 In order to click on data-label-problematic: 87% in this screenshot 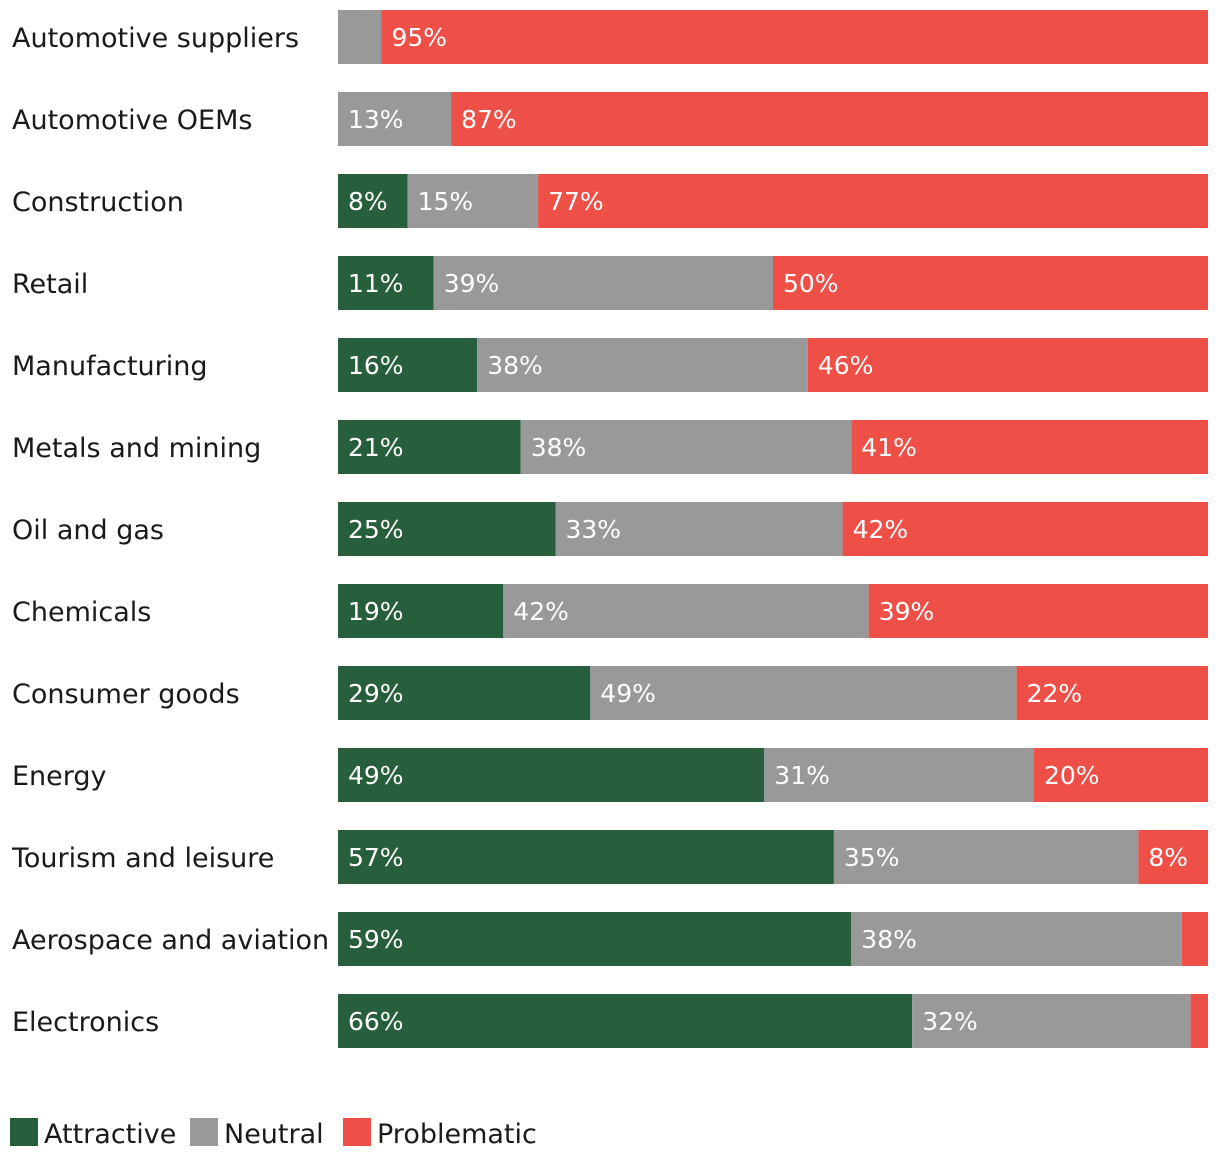, I will do `click(489, 119)`.